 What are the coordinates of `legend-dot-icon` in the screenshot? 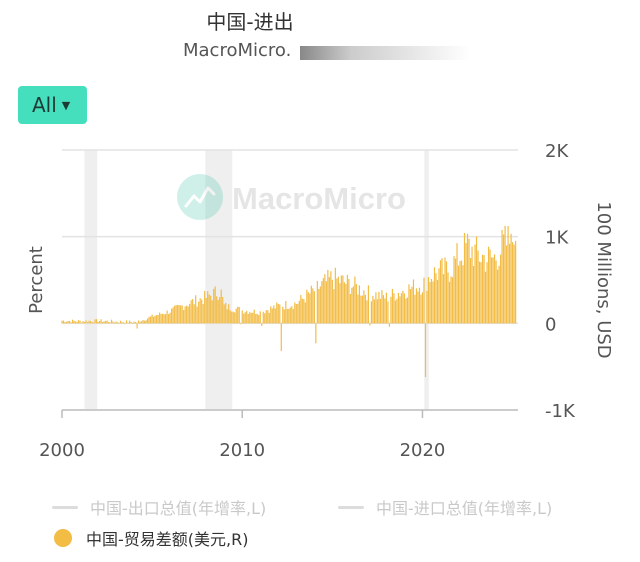 It's located at (63, 538).